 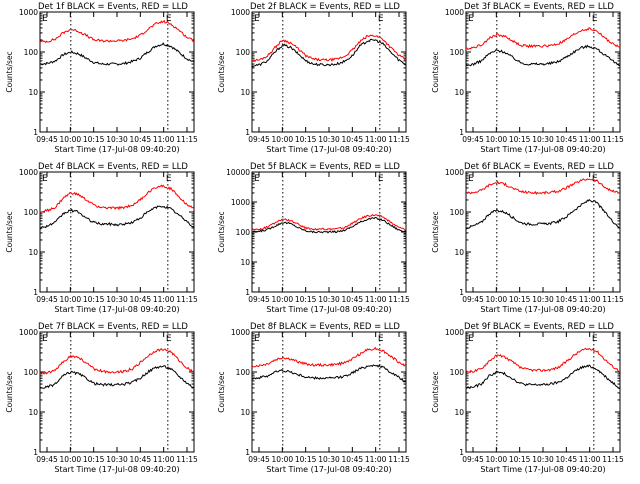 What do you see at coordinates (539, 167) in the screenshot?
I see `chart-title: Det 6f BLACK = Events, RED = LLD` at bounding box center [539, 167].